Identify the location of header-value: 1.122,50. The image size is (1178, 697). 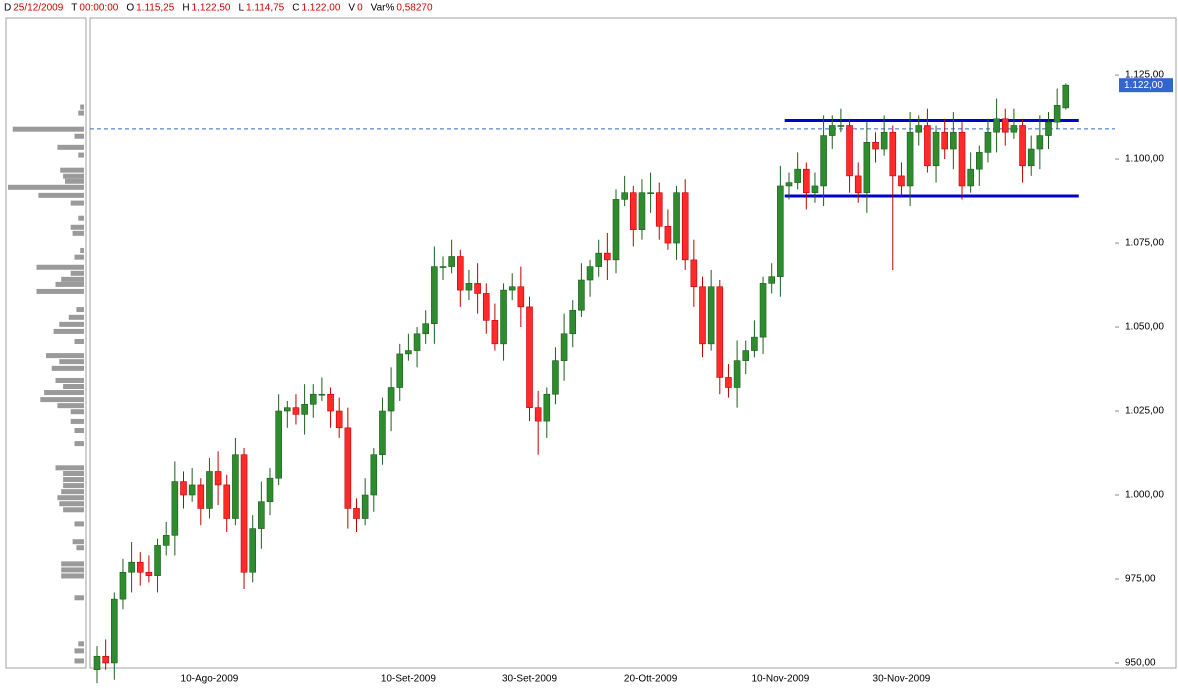
(211, 8).